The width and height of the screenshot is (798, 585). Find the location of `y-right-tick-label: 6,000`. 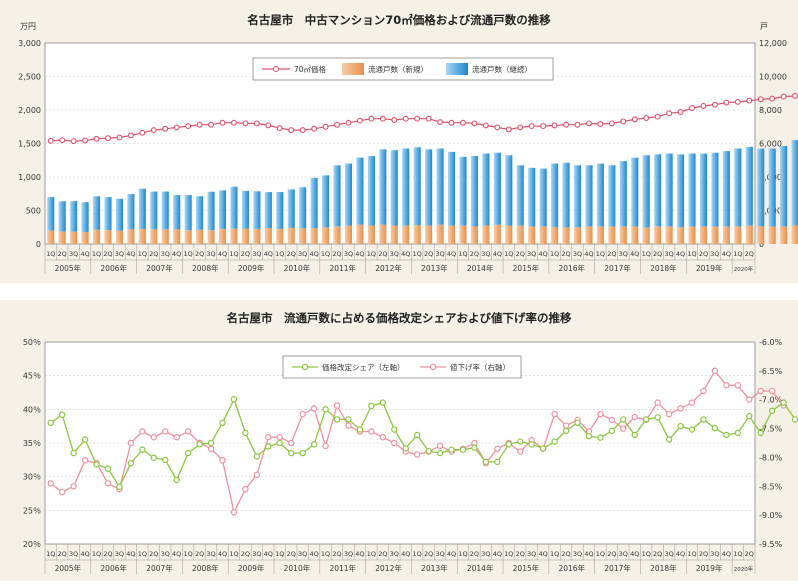

y-right-tick-label: 6,000 is located at coordinates (770, 144).